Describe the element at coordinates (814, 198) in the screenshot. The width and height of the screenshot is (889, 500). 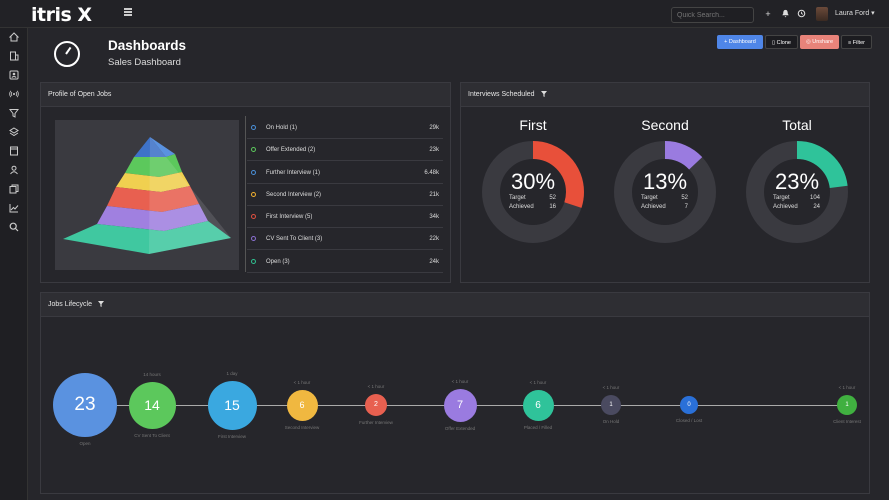
I see `target-value: 104` at that location.